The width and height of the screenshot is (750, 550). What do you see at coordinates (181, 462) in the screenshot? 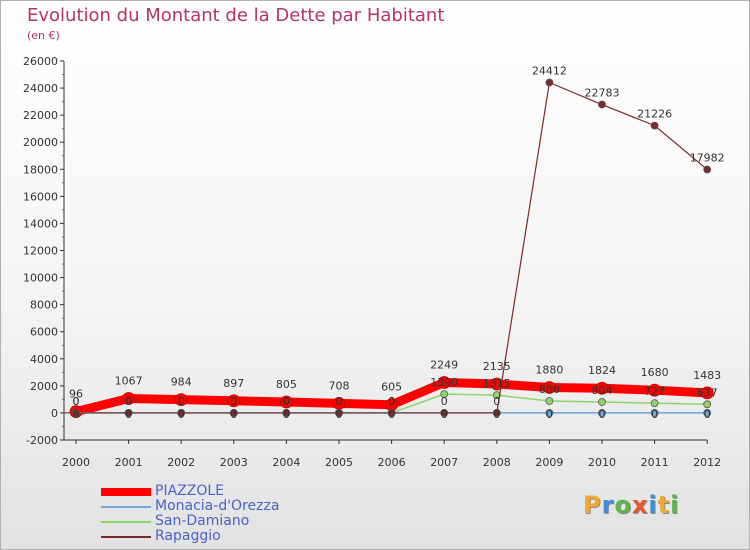
I see `x-tick-label: 2002` at bounding box center [181, 462].